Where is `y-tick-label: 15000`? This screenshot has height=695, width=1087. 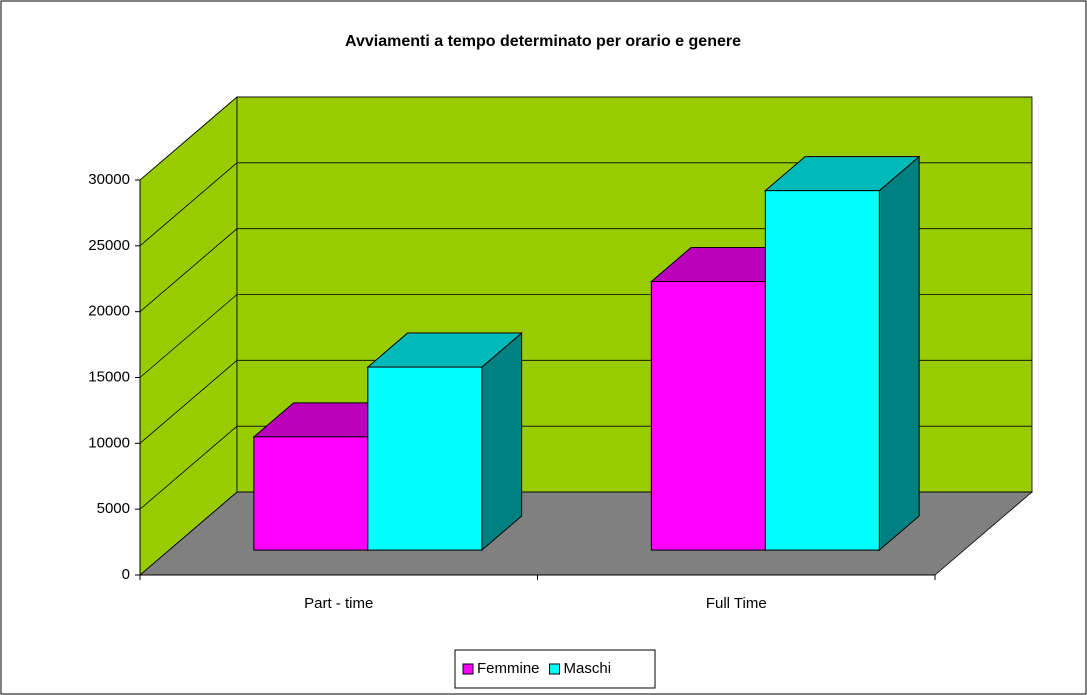
y-tick-label: 15000 is located at coordinates (109, 376).